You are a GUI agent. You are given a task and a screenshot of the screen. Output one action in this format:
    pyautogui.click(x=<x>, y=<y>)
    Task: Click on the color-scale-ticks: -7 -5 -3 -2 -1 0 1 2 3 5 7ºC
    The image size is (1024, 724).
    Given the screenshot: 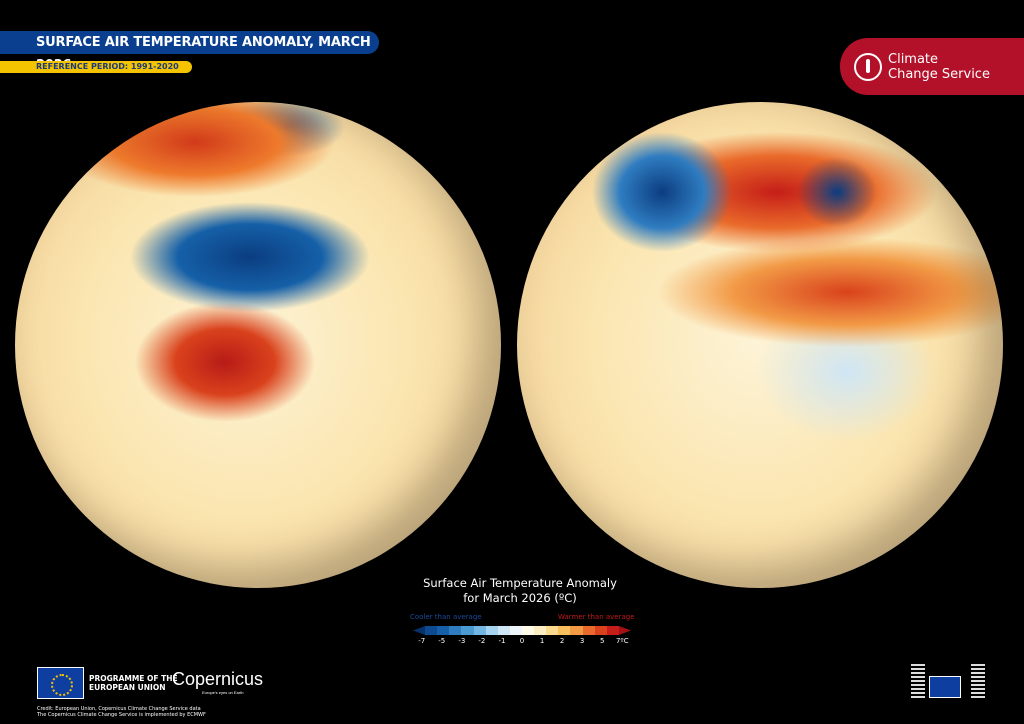 What is the action you would take?
    pyautogui.click(x=522, y=642)
    